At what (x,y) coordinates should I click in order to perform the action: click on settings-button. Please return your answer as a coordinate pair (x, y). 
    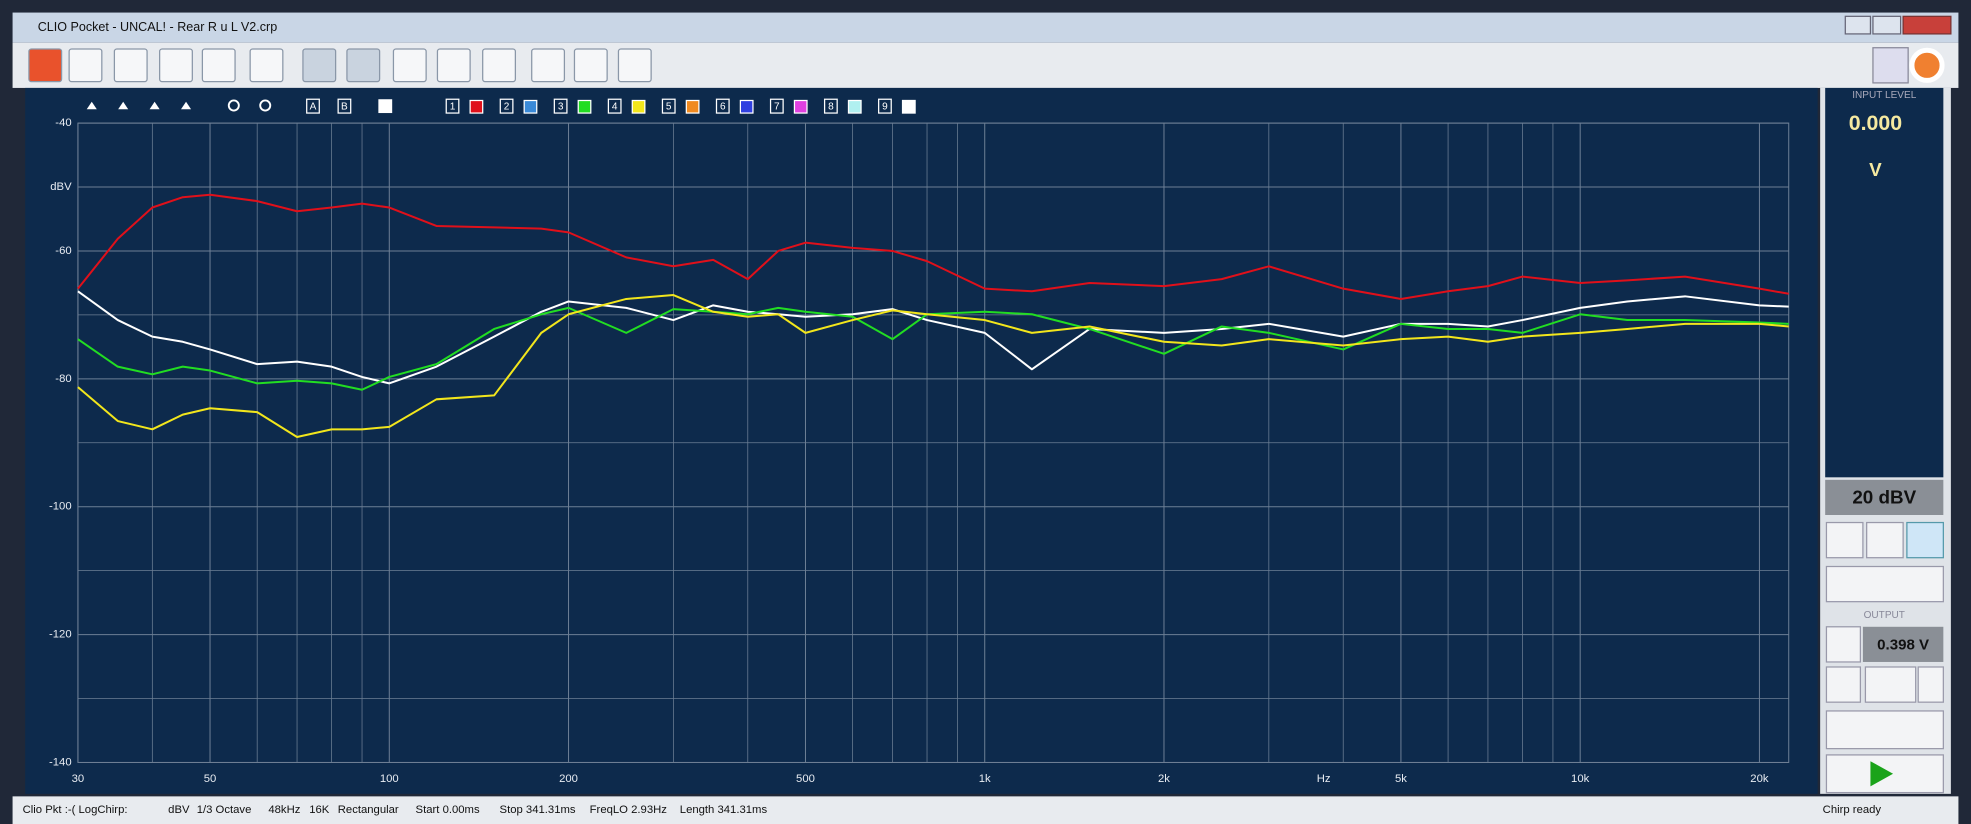
    Looking at the image, I should click on (1884, 730).